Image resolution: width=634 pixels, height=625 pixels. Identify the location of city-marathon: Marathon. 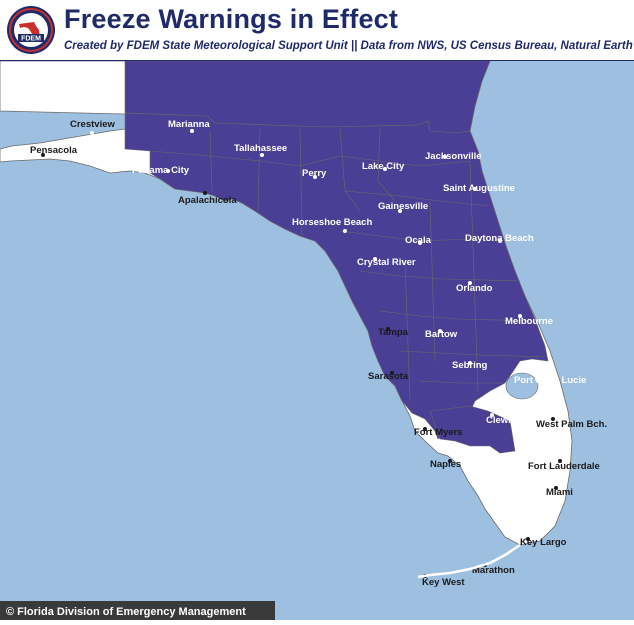
(493, 570).